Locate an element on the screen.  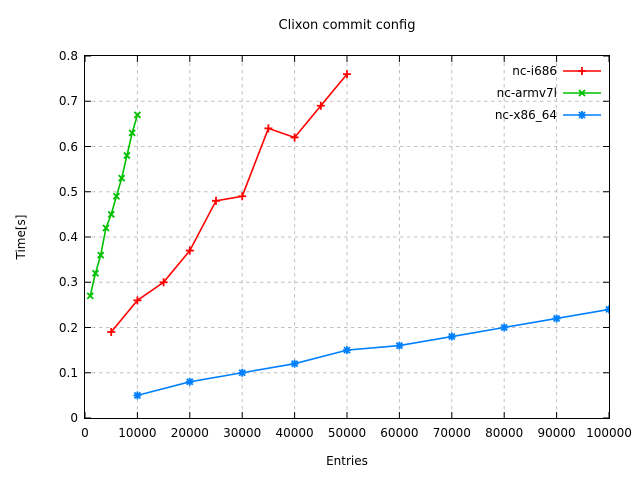
y-tick-label: 0.2 is located at coordinates (68, 327).